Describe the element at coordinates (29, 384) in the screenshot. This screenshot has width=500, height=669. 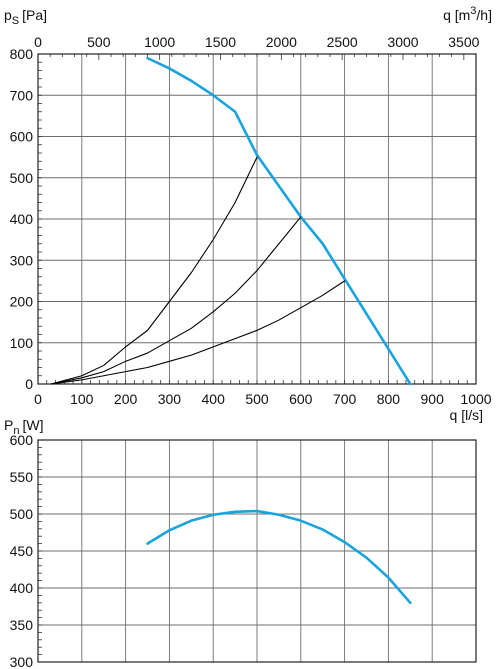
I see `y-tick-label-pressure: 0` at that location.